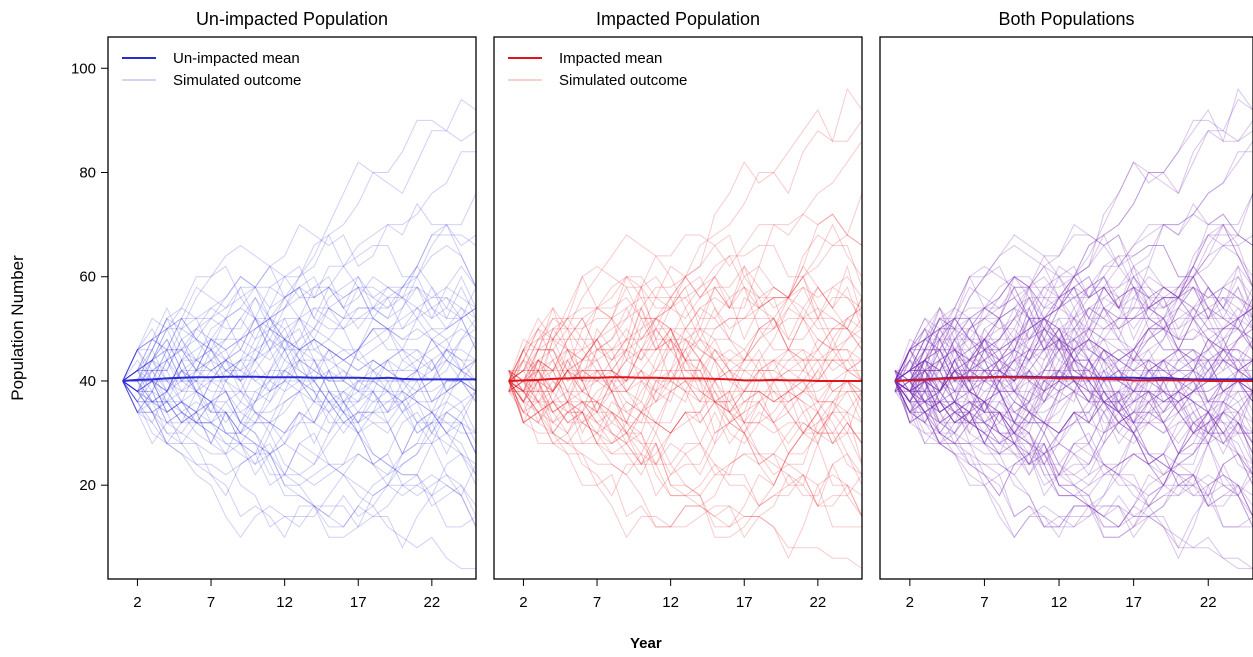 This screenshot has width=1253, height=657. What do you see at coordinates (292, 19) in the screenshot?
I see `panel-title: Un-impacted Population` at bounding box center [292, 19].